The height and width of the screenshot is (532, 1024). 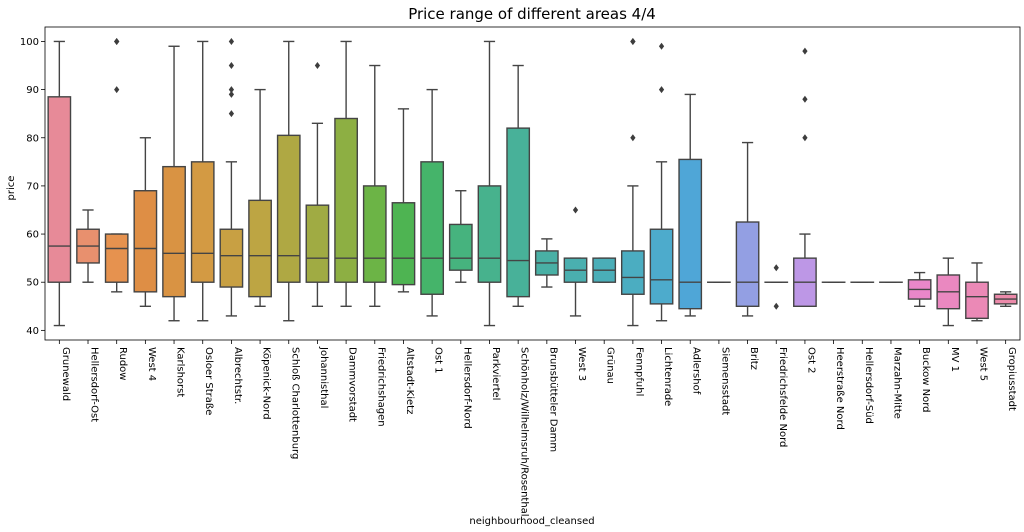 What do you see at coordinates (810, 360) in the screenshot?
I see `x-tick-label: Ost 2` at bounding box center [810, 360].